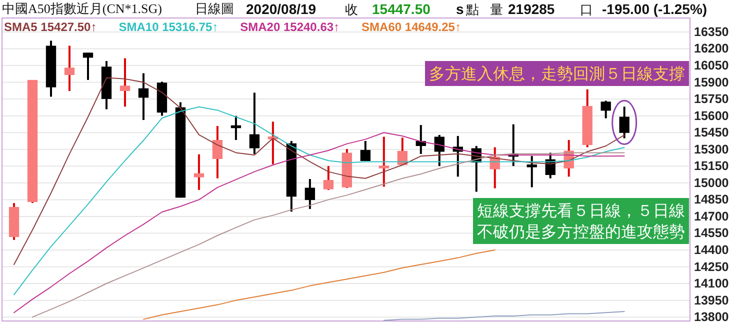 The height and width of the screenshot is (326, 740). I want to click on y-tick-label: 14250, so click(711, 267).